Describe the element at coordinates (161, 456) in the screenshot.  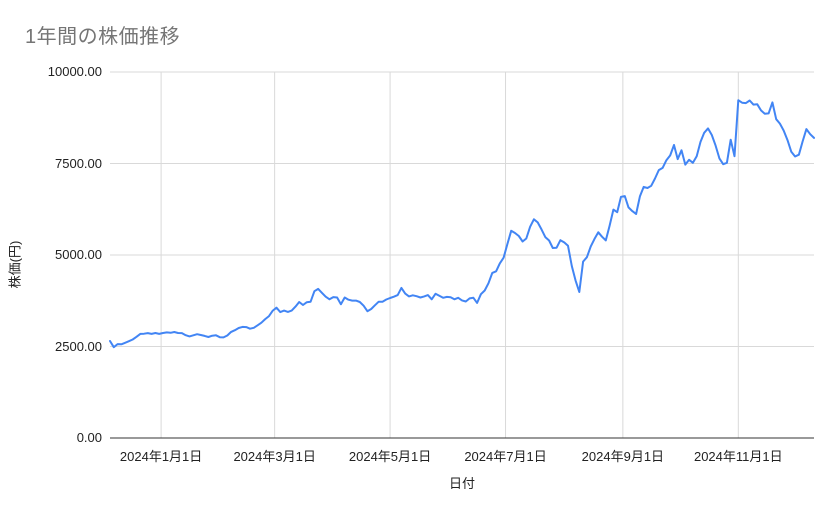
I see `x-tick-label: 2024年1月1日` at that location.